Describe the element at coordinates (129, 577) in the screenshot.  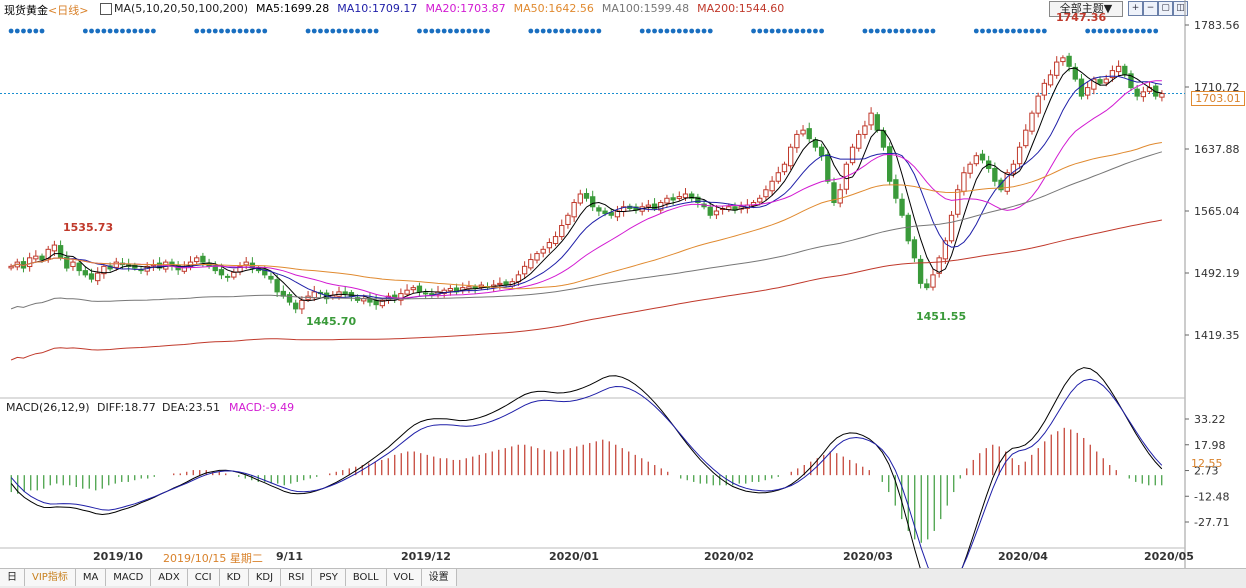
I see `tab-3: MACD` at that location.